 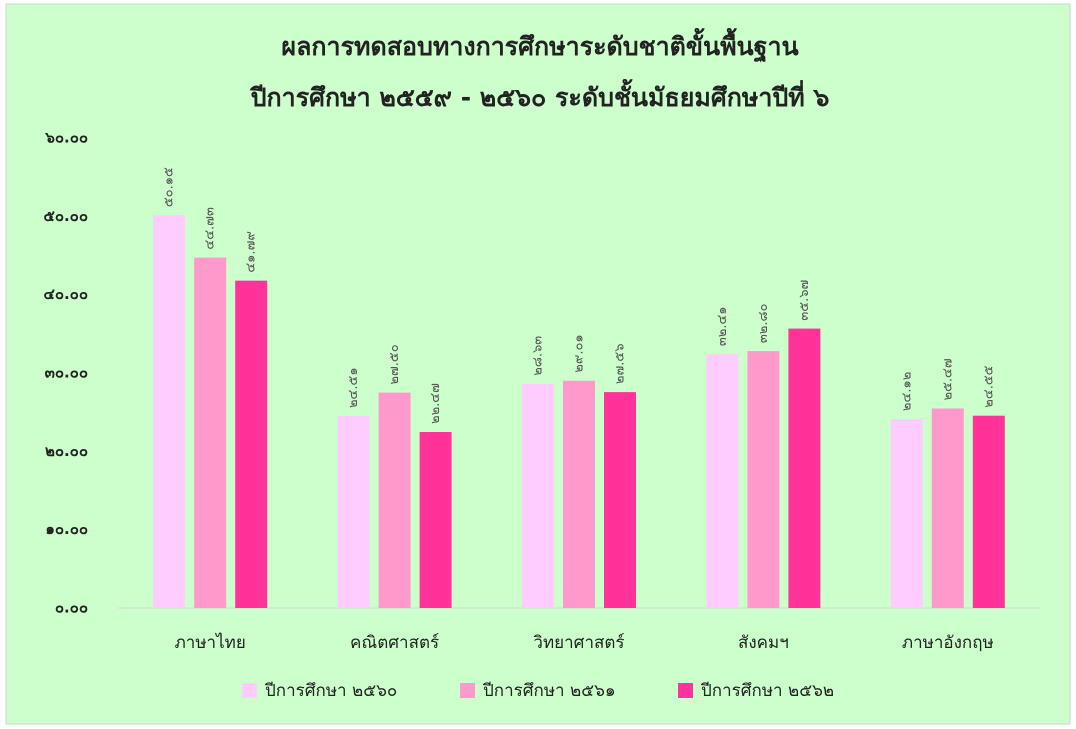 What do you see at coordinates (620, 364) in the screenshot?
I see `value-label: ๒๗.๕๖` at bounding box center [620, 364].